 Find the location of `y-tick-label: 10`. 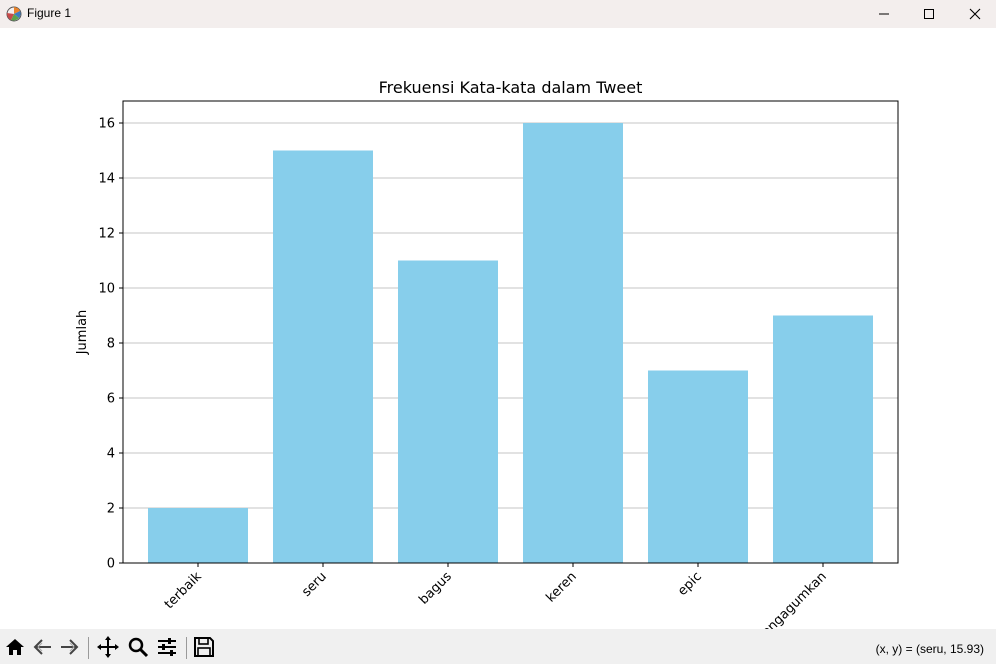

y-tick-label: 10 is located at coordinates (106, 289).